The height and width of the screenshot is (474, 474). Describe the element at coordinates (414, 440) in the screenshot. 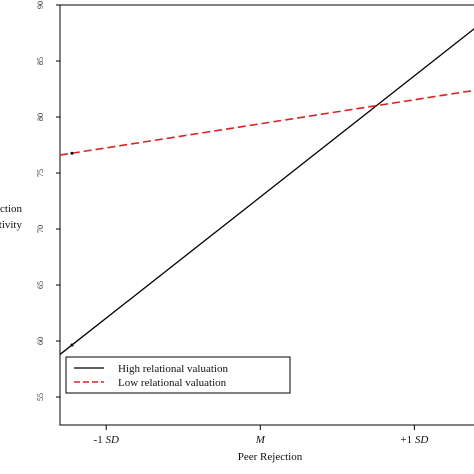

I see `x-tick-label: +1 SD` at that location.